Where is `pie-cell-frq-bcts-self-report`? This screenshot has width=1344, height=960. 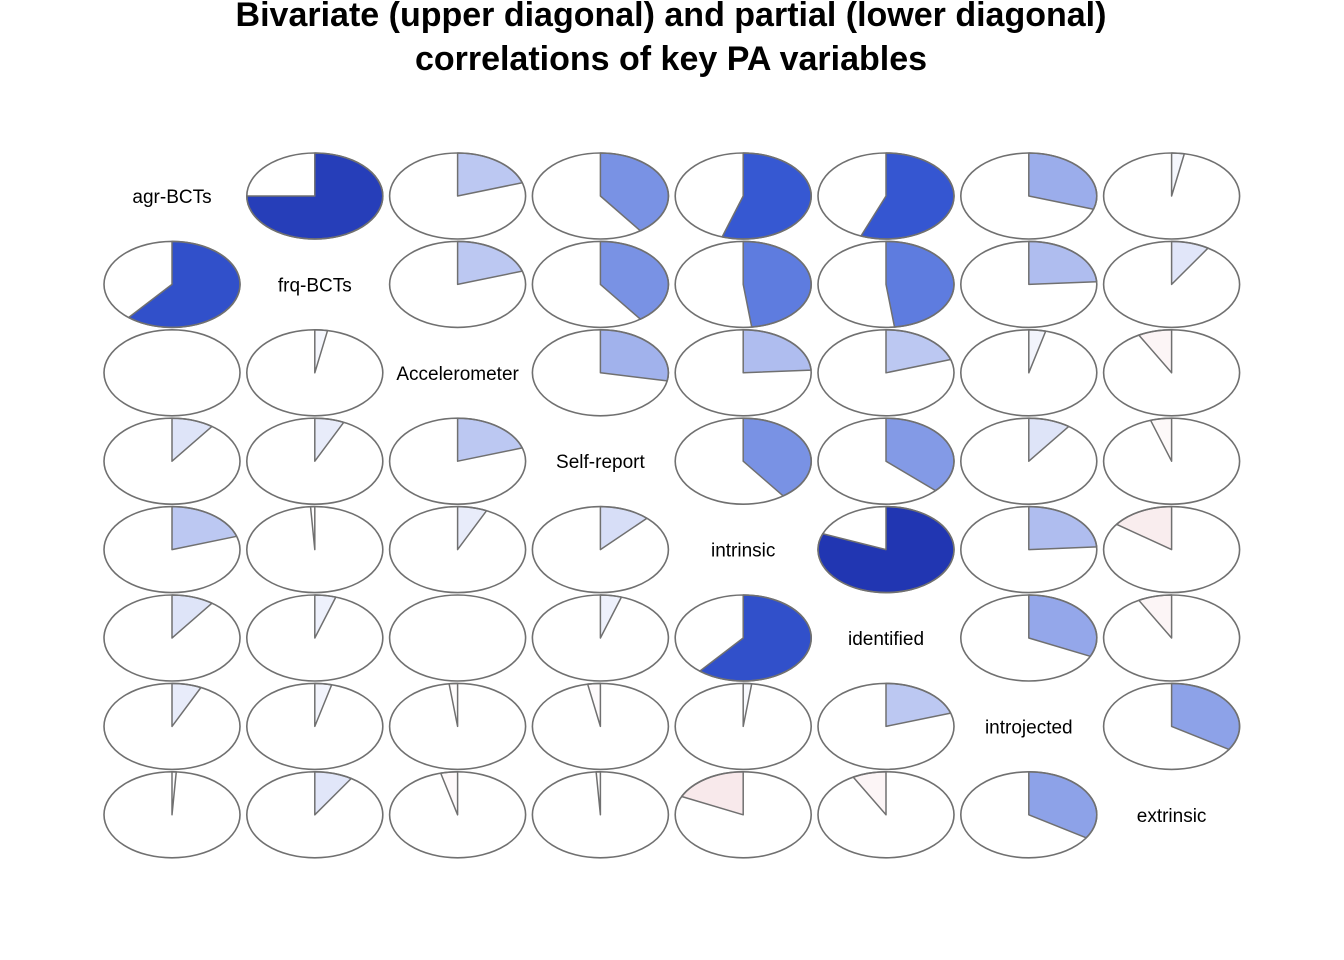
pie-cell-frq-bcts-self-report is located at coordinates (600, 284).